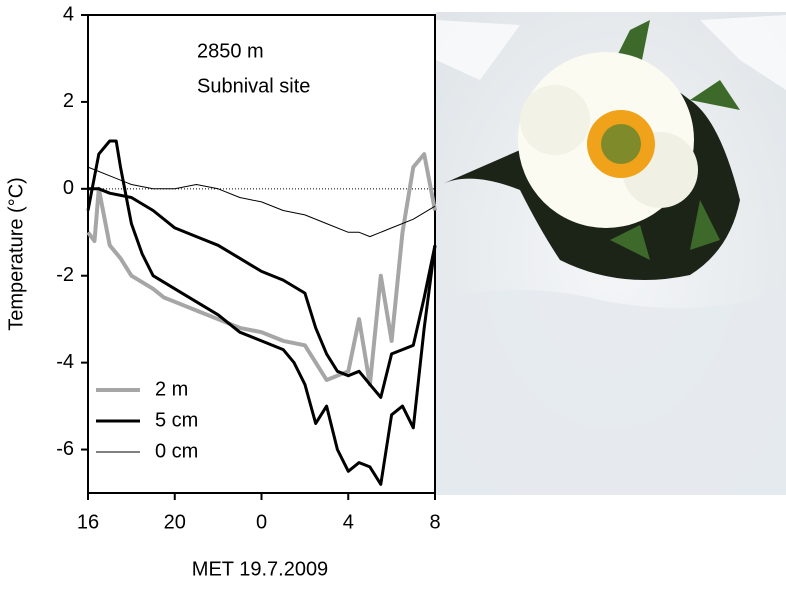 This screenshot has width=786, height=589. Describe the element at coordinates (68, 14) in the screenshot. I see `y-tick-label: 4` at that location.